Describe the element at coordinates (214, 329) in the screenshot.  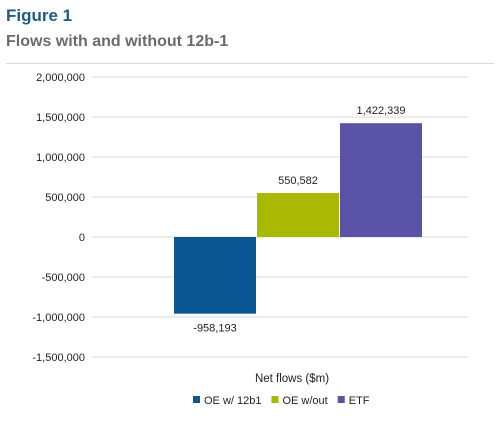
I see `data-label: -958,193` at that location.